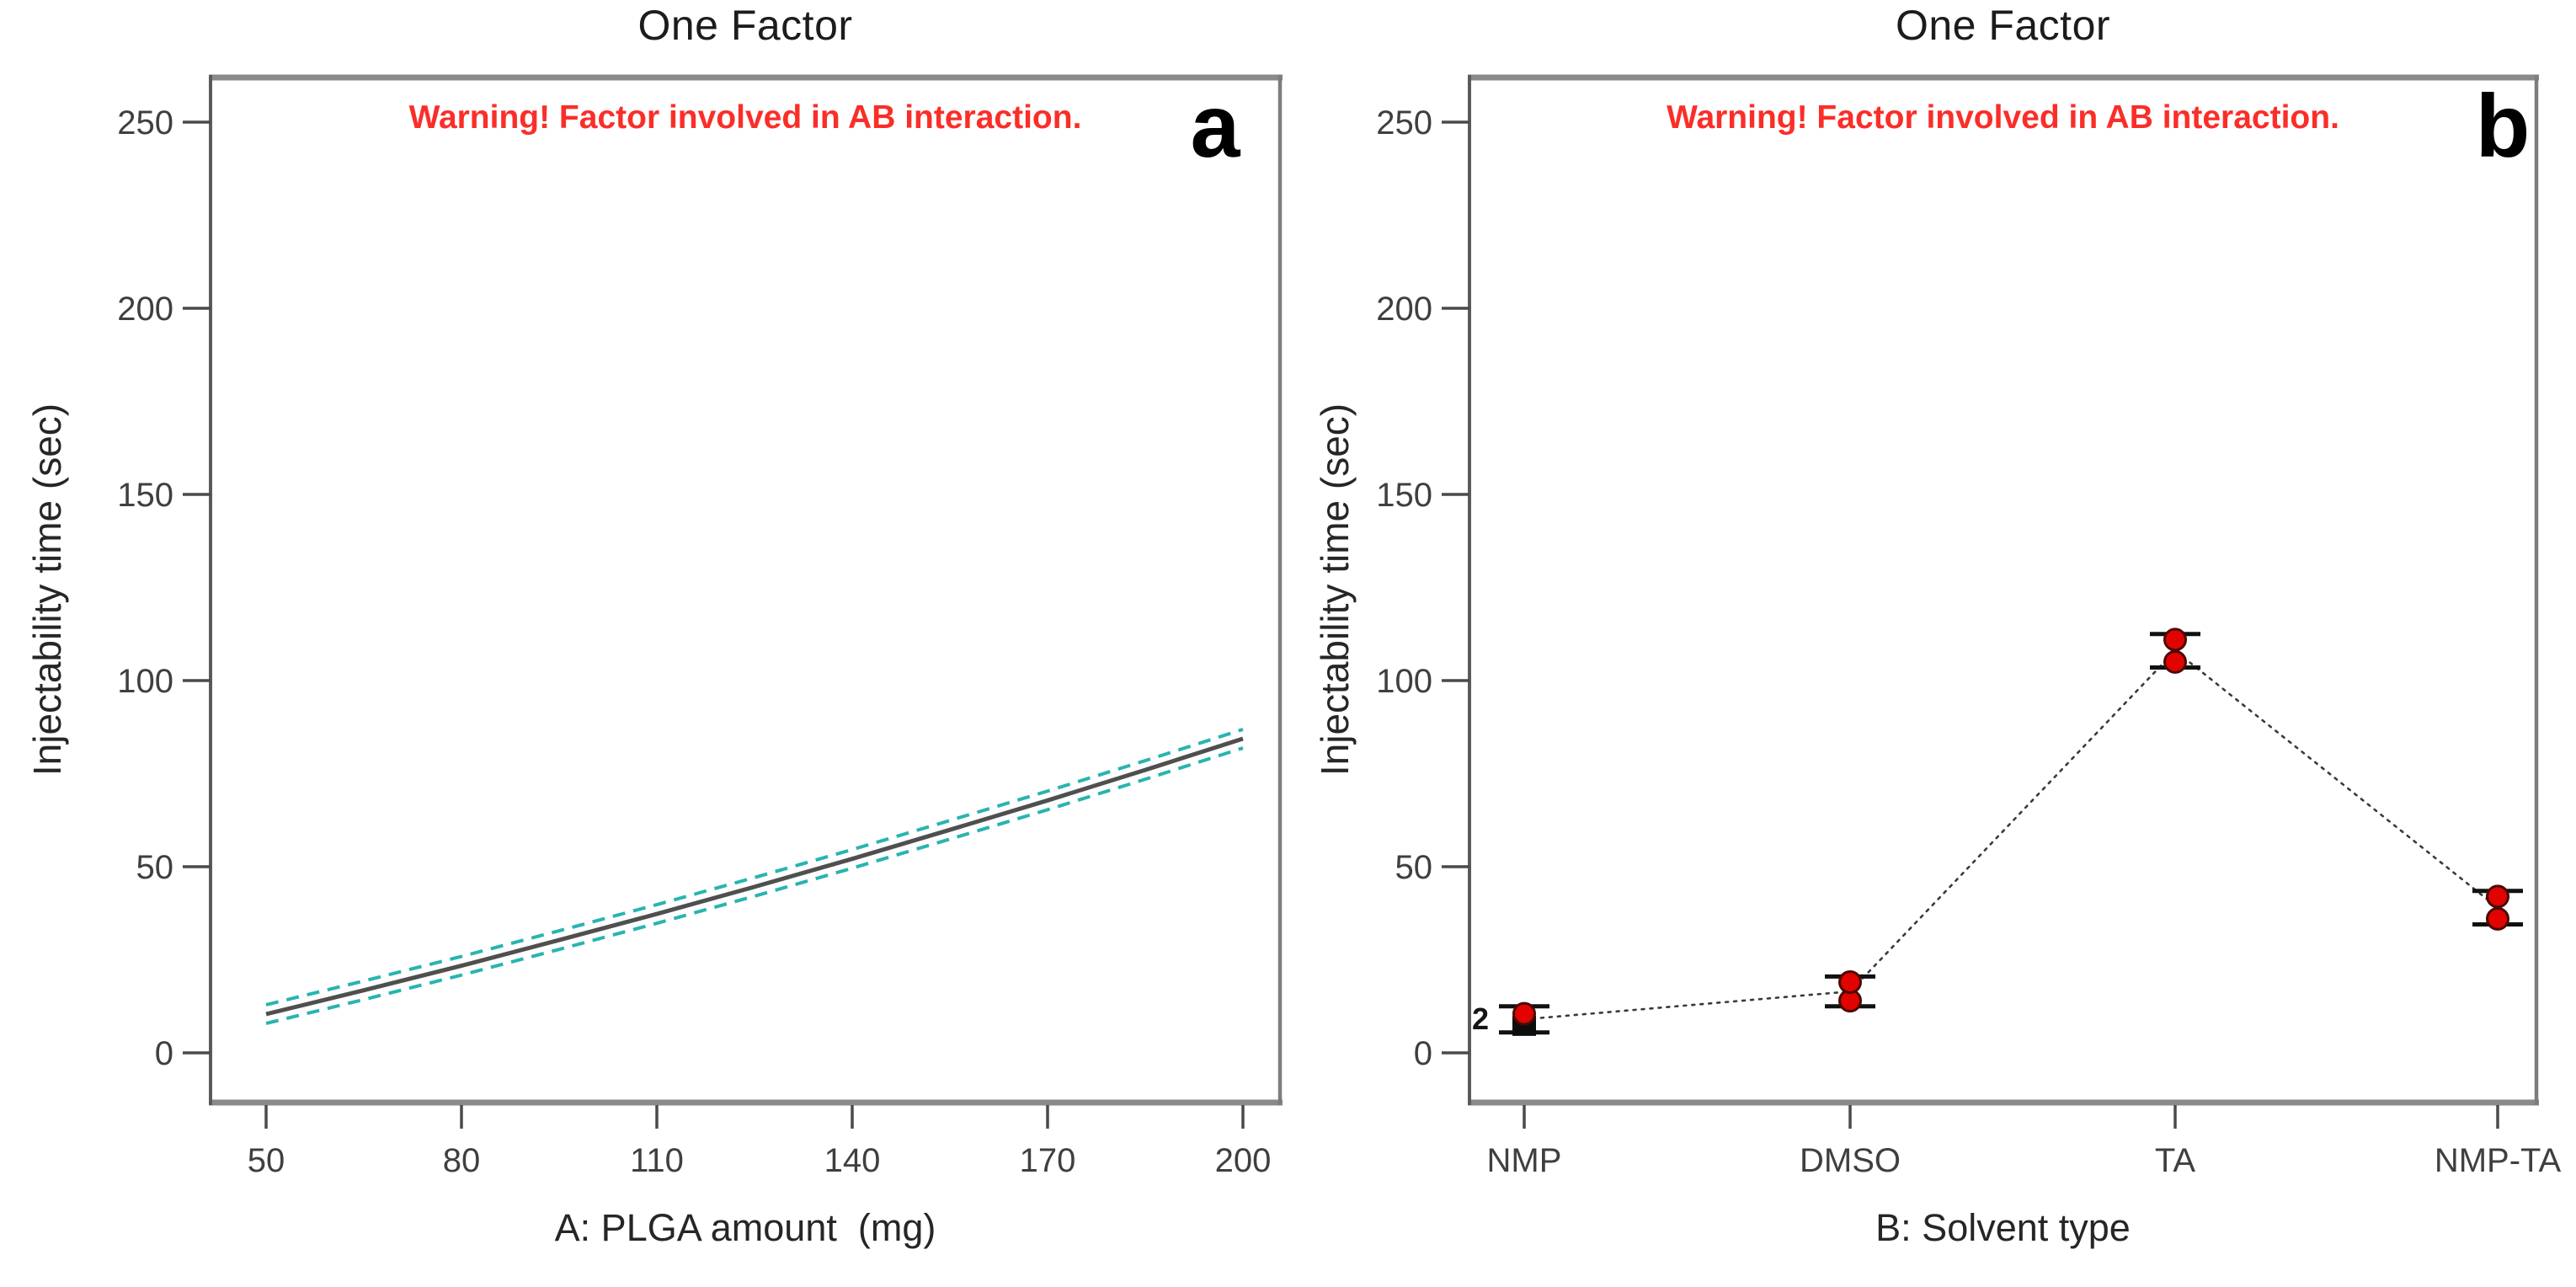 Image resolution: width=2576 pixels, height=1287 pixels. Describe the element at coordinates (2175, 1160) in the screenshot. I see `x-tick-label: TA` at that location.